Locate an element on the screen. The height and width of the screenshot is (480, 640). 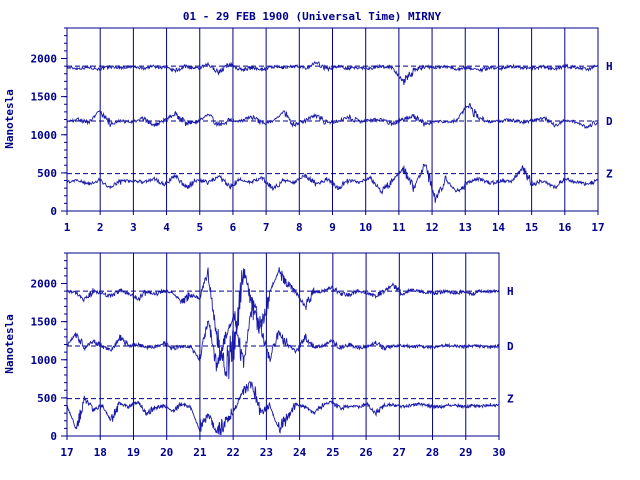
x-tick-label: 9 is located at coordinates (332, 227).